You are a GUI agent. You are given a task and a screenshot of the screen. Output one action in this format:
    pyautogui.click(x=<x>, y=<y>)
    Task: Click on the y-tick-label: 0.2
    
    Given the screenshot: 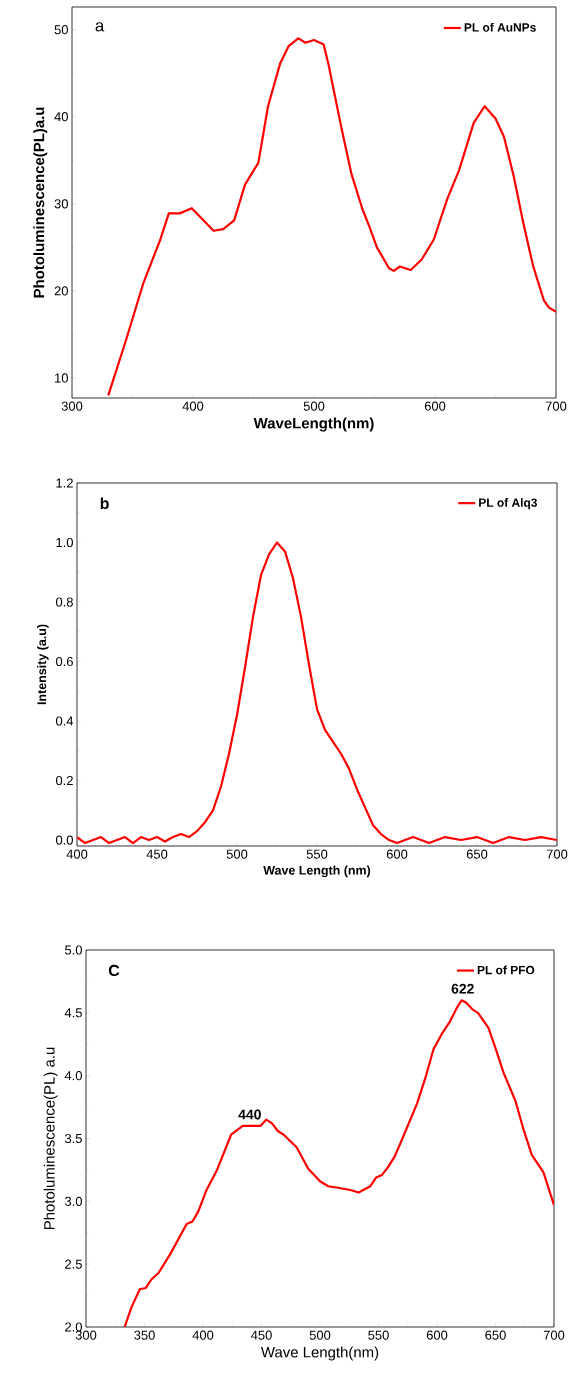 What is the action you would take?
    pyautogui.click(x=64, y=780)
    